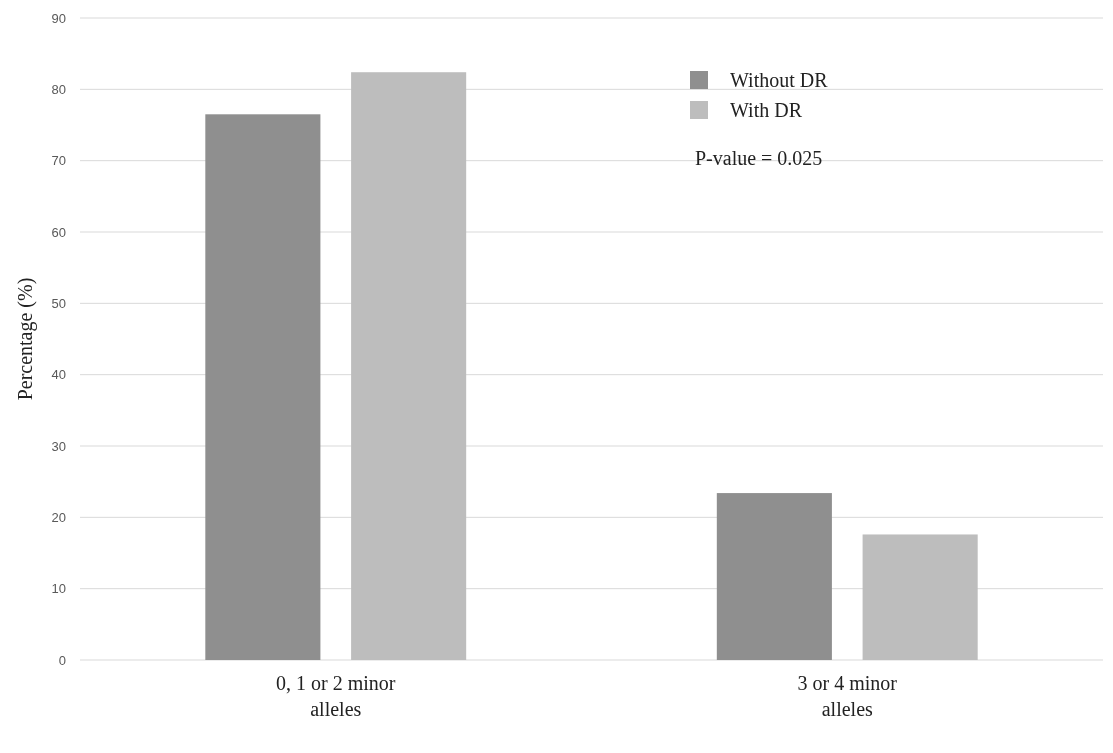 This screenshot has width=1113, height=753. Describe the element at coordinates (766, 110) in the screenshot. I see `legend-label: With DR` at that location.